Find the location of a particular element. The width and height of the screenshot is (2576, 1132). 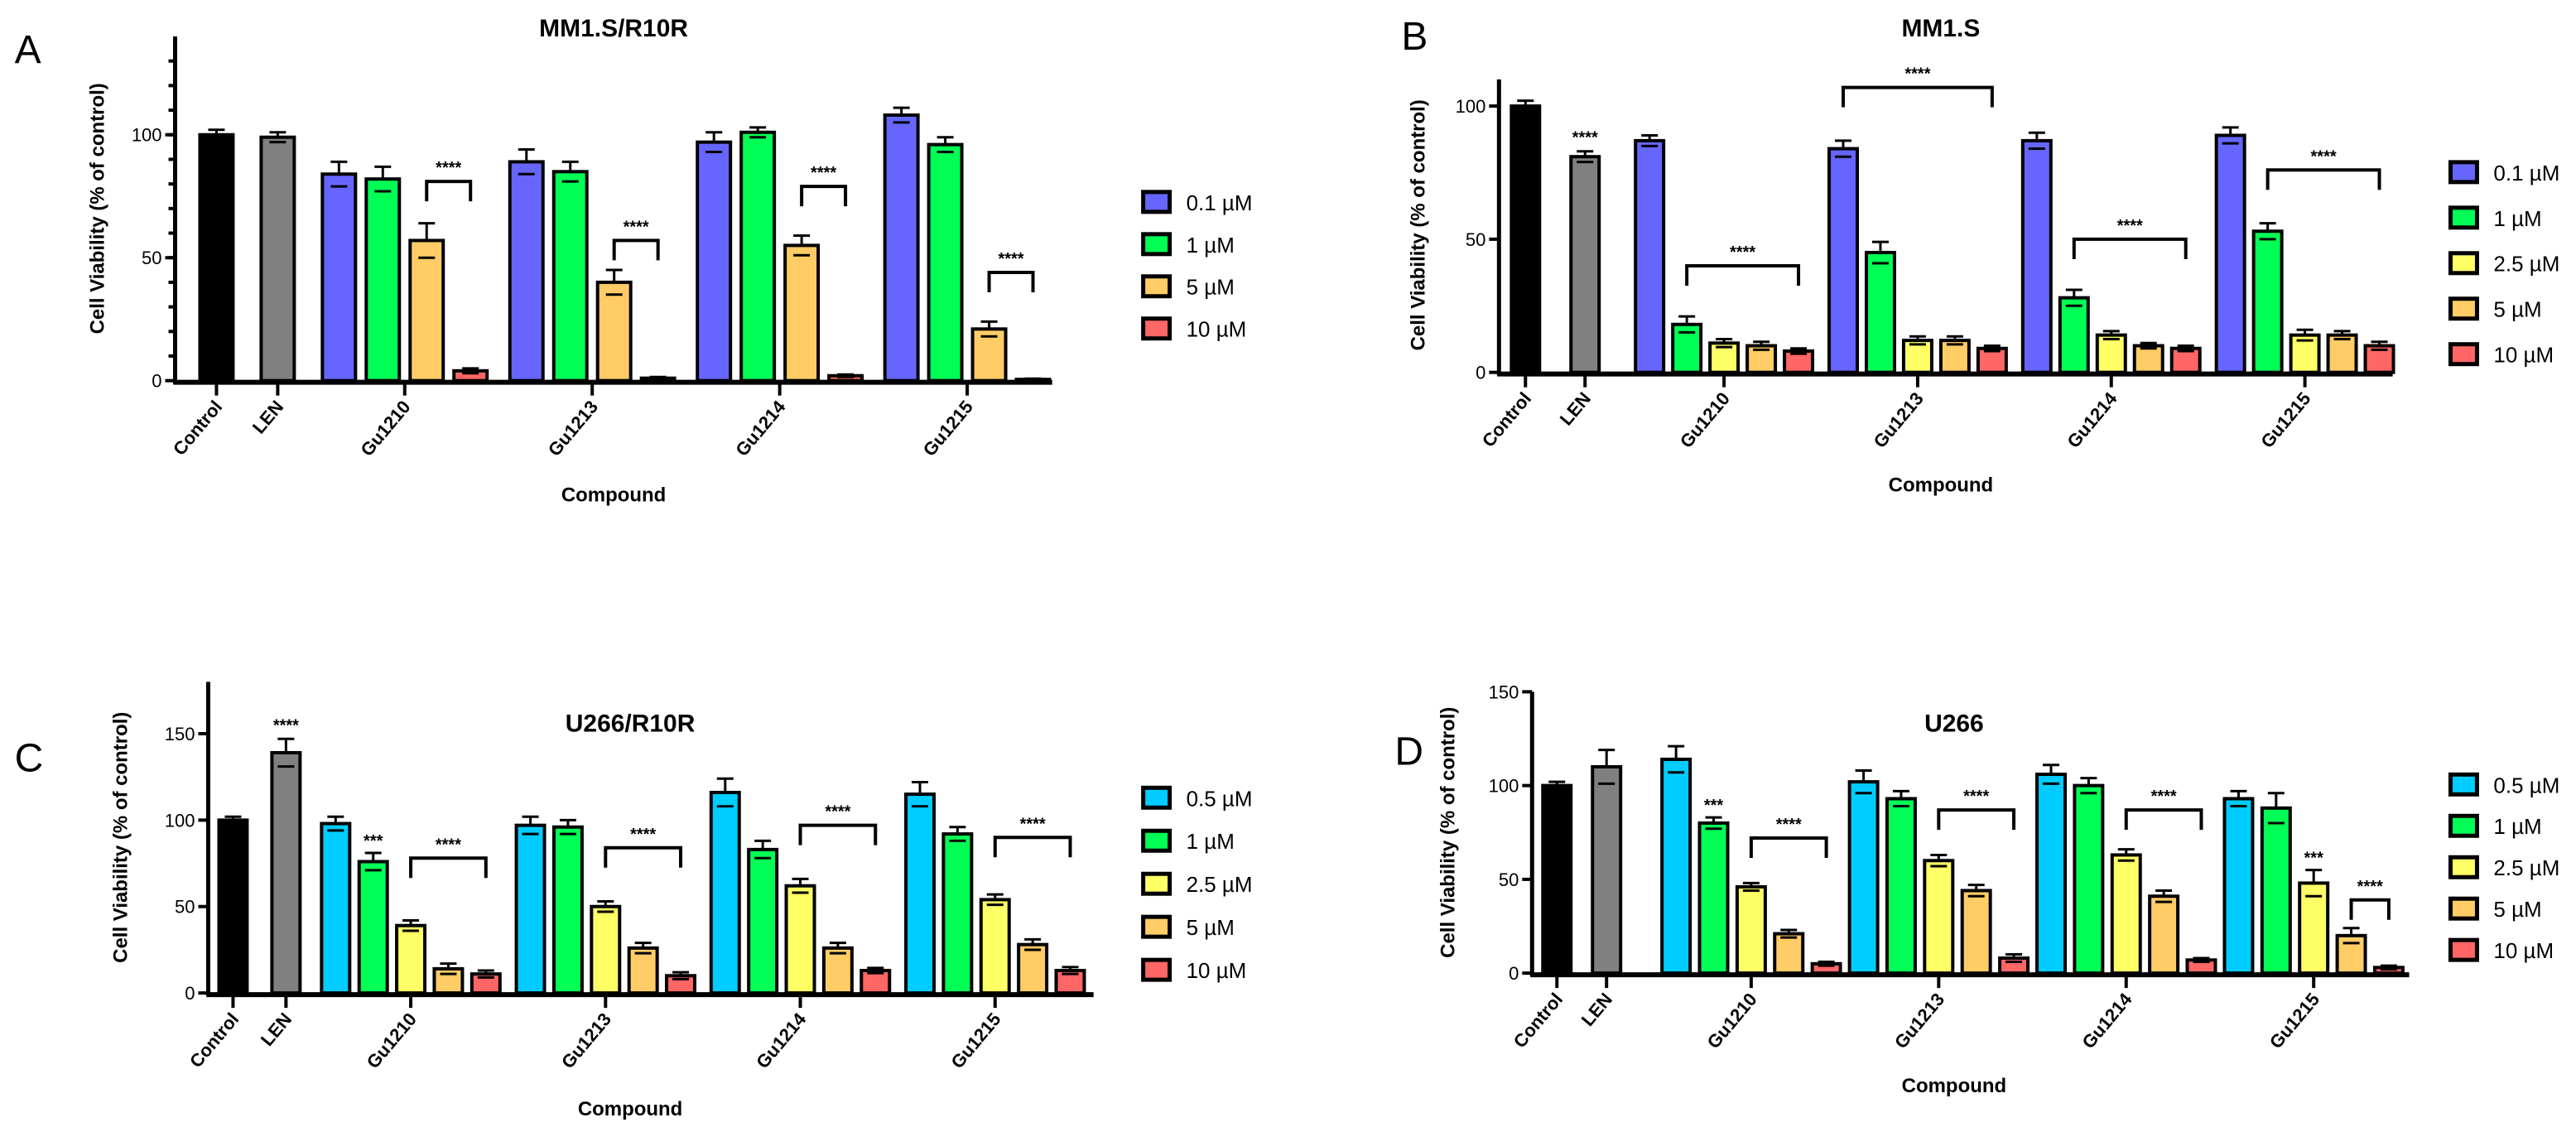

x-tick-label: Gu1210 is located at coordinates (385, 428).